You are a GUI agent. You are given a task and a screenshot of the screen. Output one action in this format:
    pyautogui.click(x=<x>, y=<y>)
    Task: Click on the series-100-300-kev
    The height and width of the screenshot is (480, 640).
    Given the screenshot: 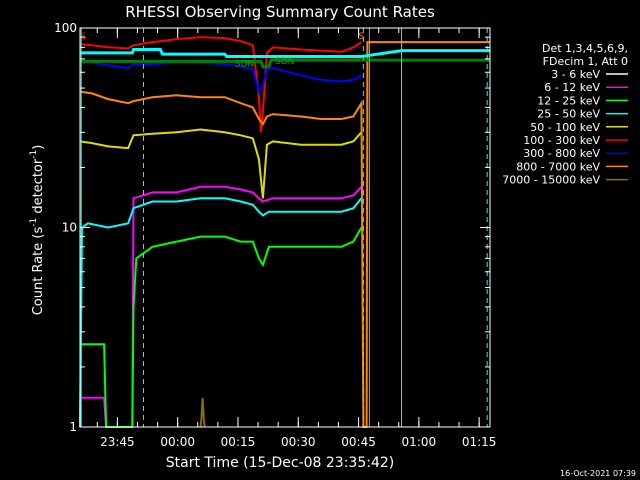 What is the action you would take?
    pyautogui.click(x=220, y=84)
    